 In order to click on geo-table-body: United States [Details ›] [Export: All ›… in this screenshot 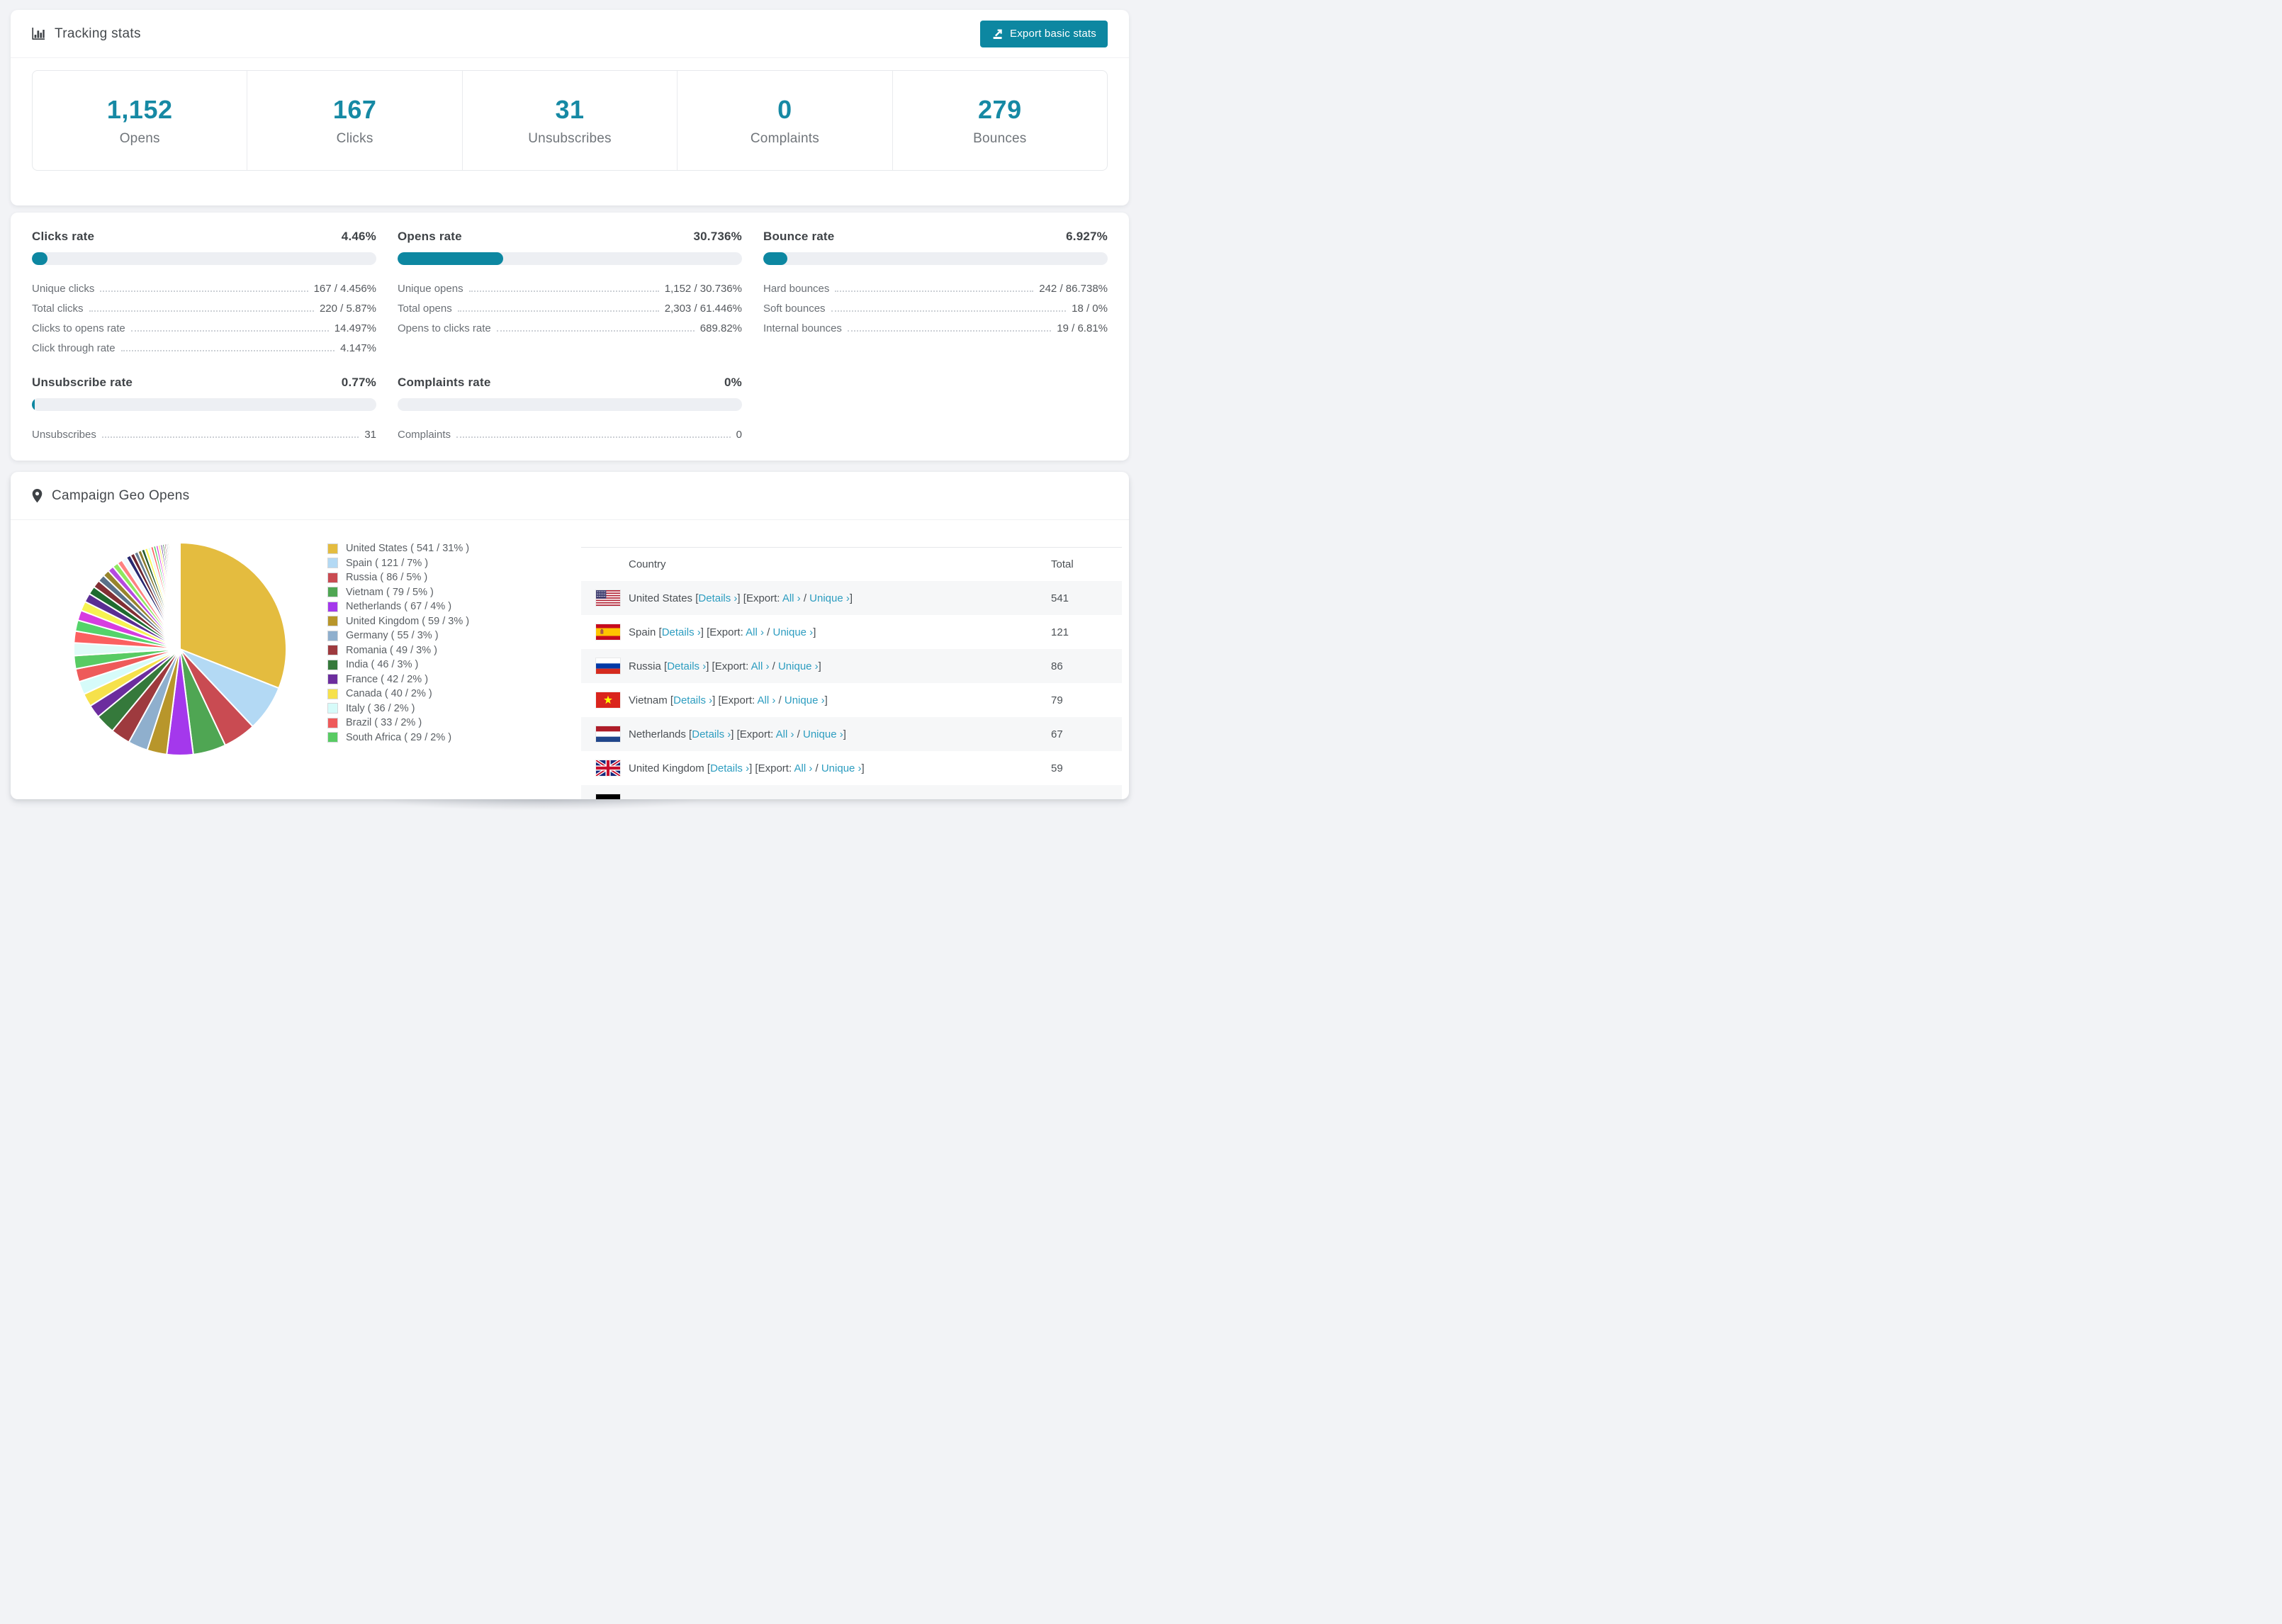, I will do `click(851, 690)`.